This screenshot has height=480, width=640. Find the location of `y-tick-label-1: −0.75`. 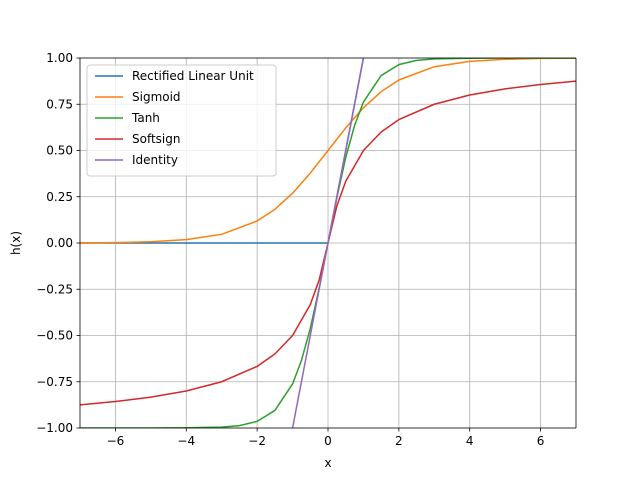

y-tick-label-1: −0.75 is located at coordinates (54, 382).